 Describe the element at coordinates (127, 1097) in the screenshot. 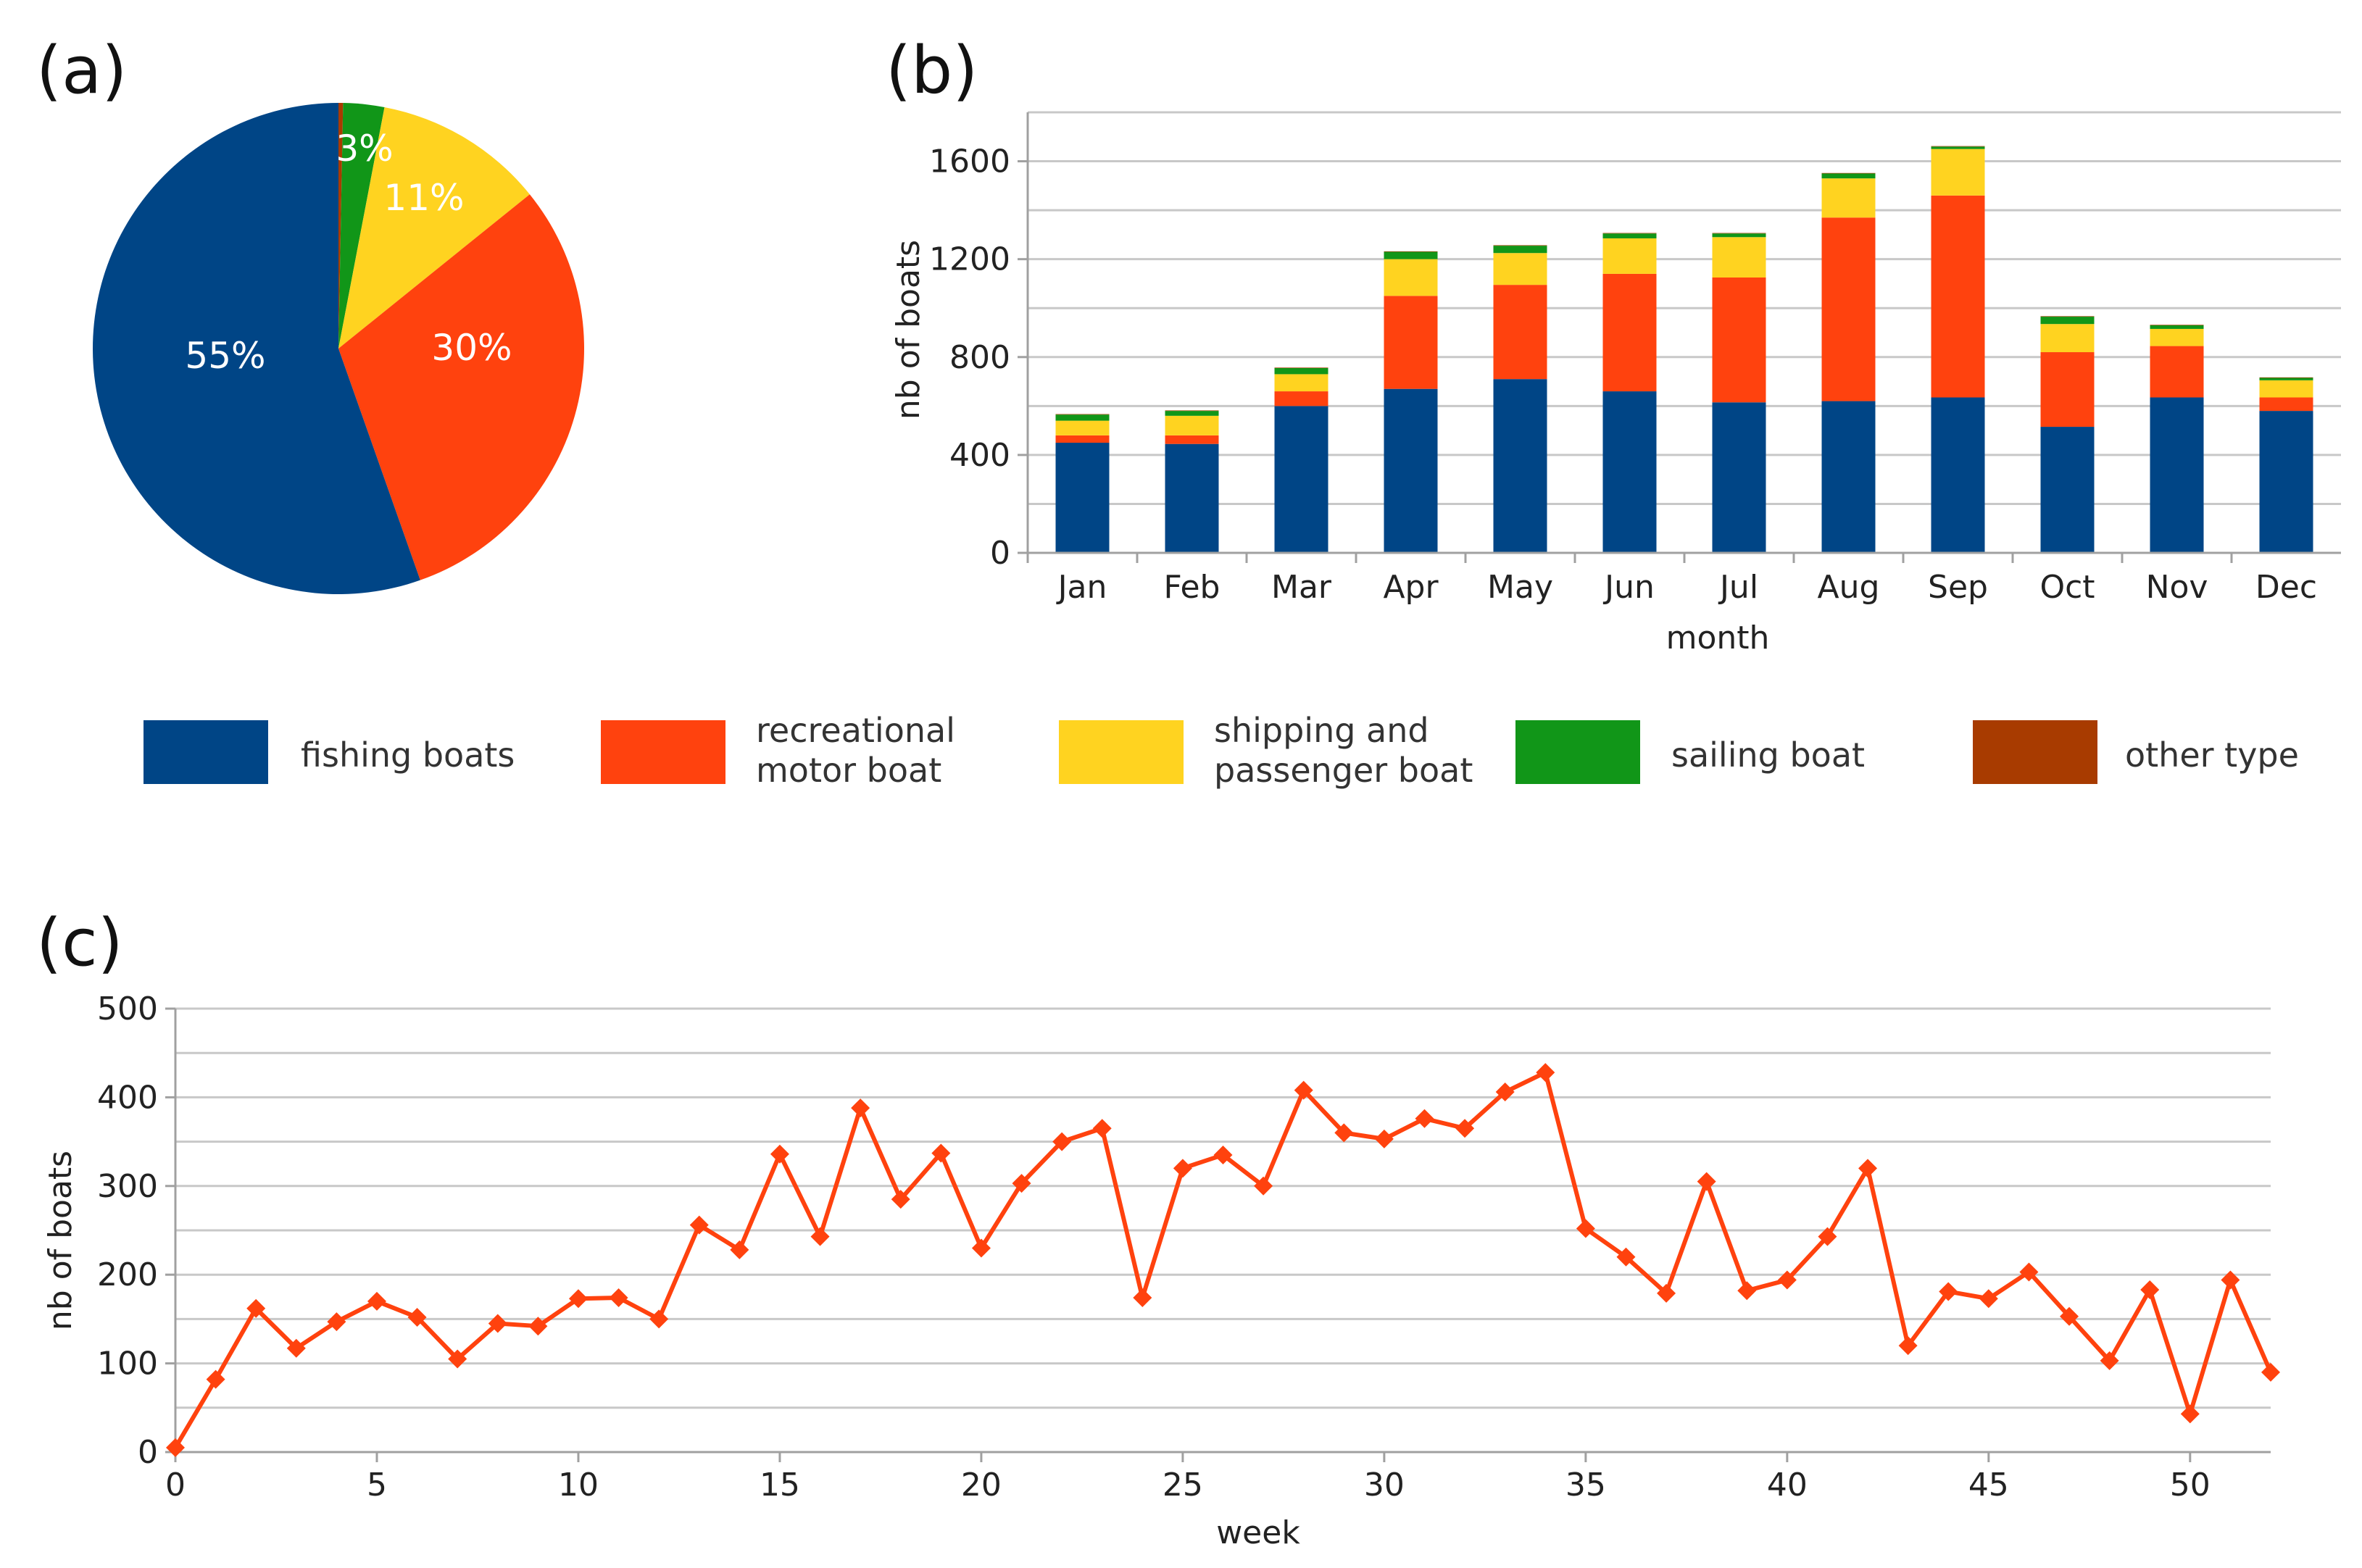

I see `line-y-tick-label: 400` at that location.